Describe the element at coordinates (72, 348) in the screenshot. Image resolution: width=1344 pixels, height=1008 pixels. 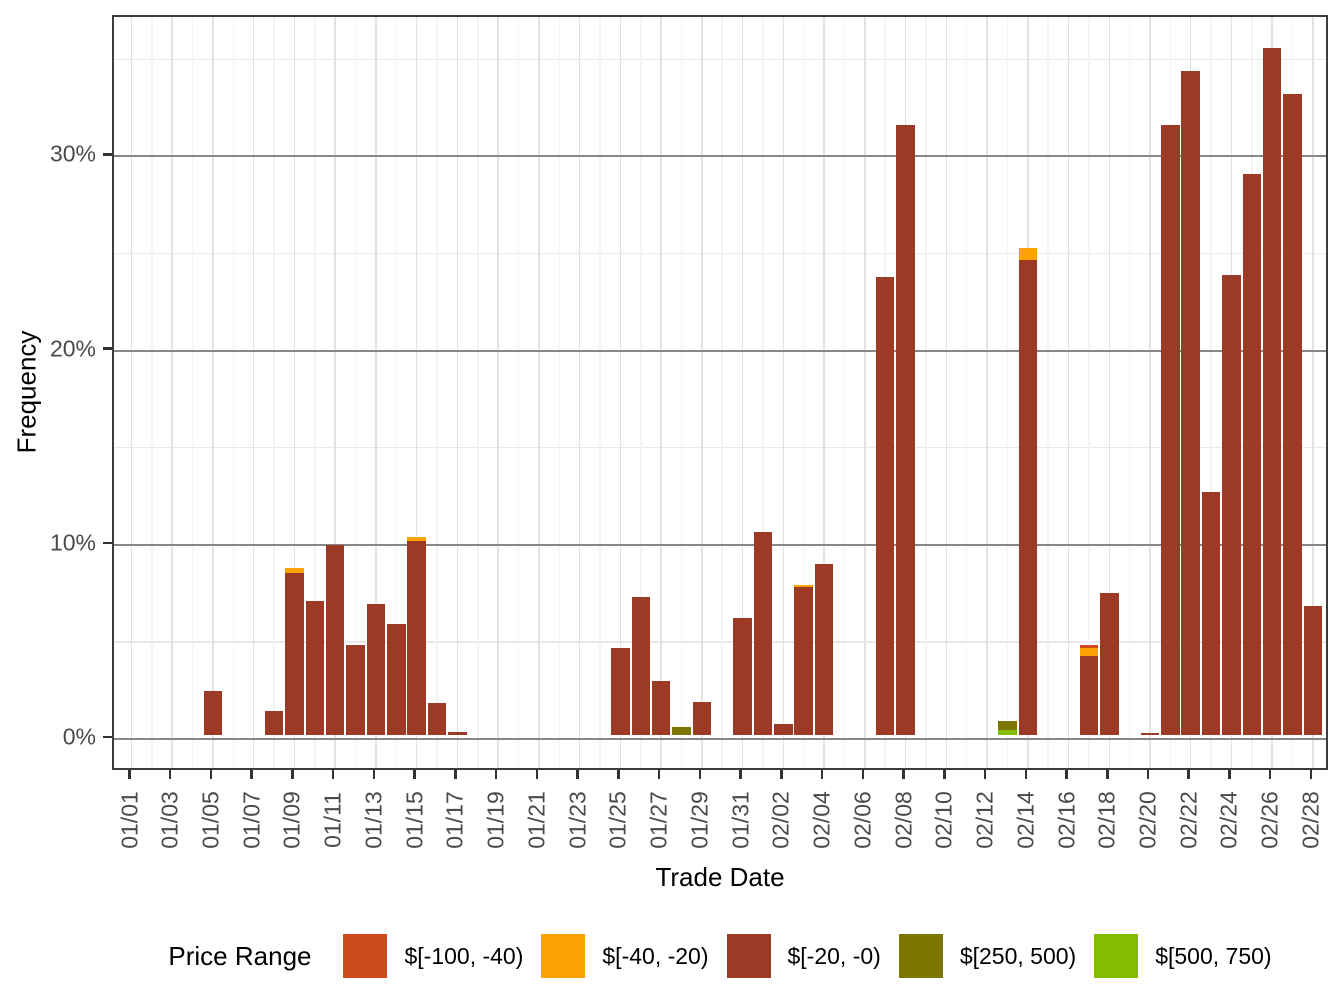
I see `y-tick-label: 20%` at that location.